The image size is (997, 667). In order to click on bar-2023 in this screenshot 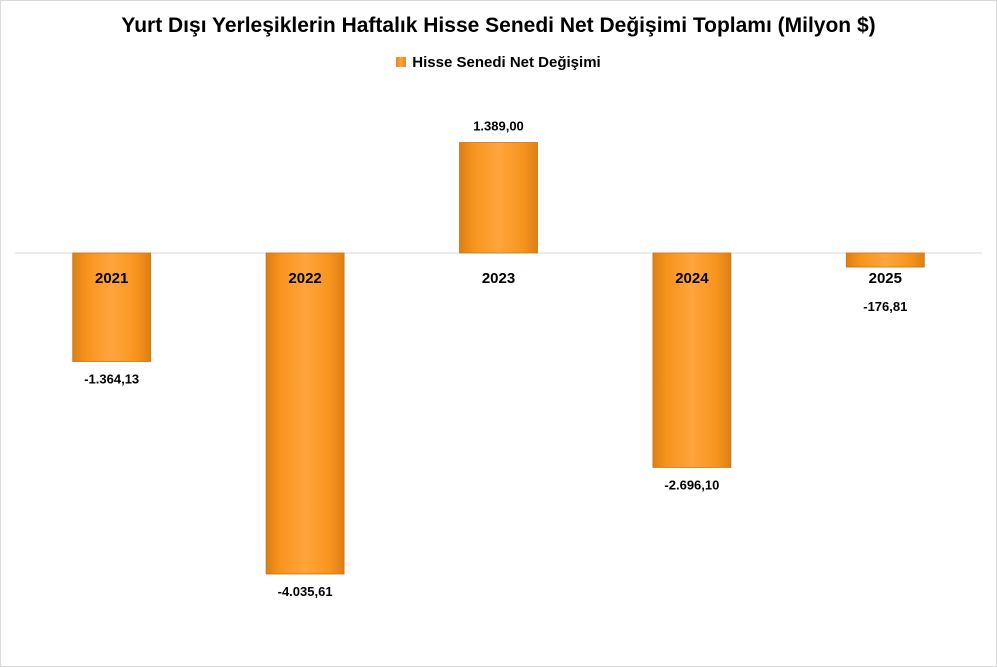, I will do `click(498, 198)`.